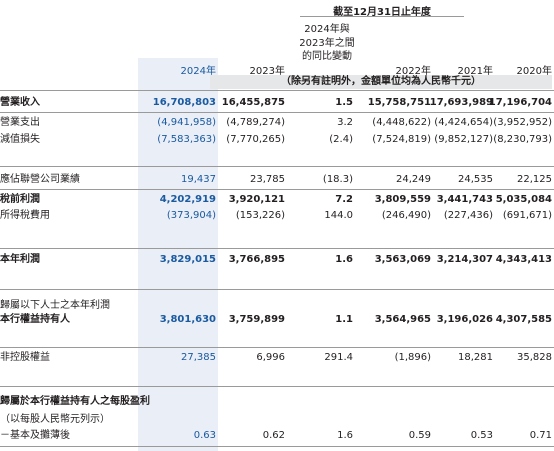 This screenshot has height=451, width=554. What do you see at coordinates (475, 179) in the screenshot?
I see `cell-2021: 24,535` at bounding box center [475, 179].